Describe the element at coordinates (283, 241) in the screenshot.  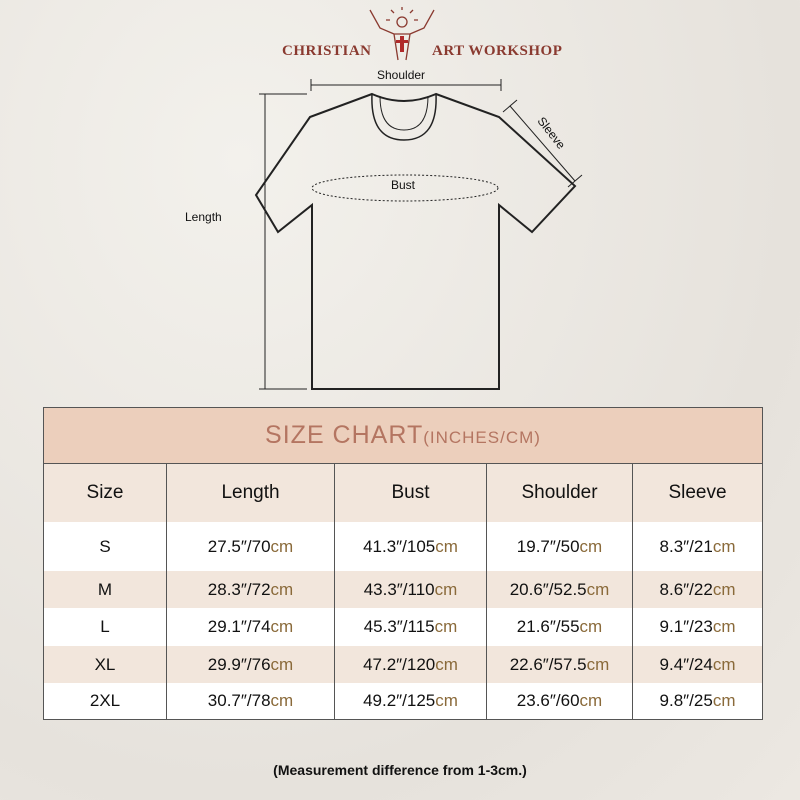
I see `length-measure-line` at that location.